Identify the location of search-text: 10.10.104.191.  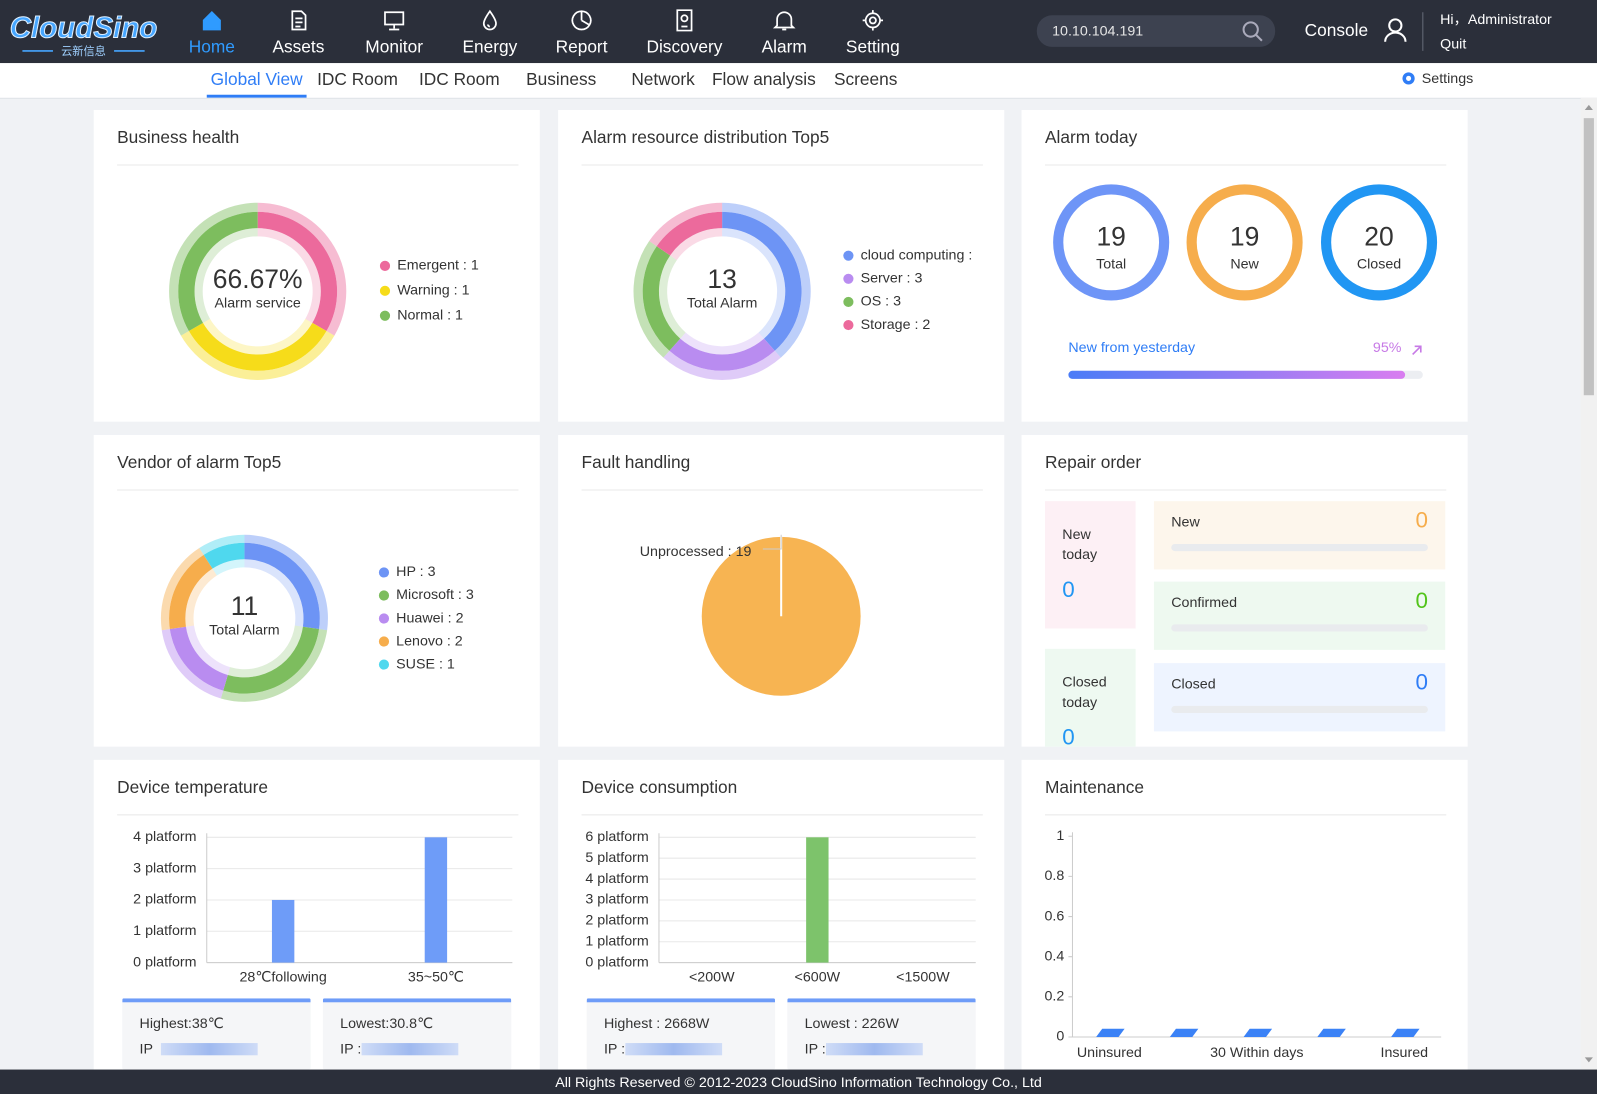
(1097, 31).